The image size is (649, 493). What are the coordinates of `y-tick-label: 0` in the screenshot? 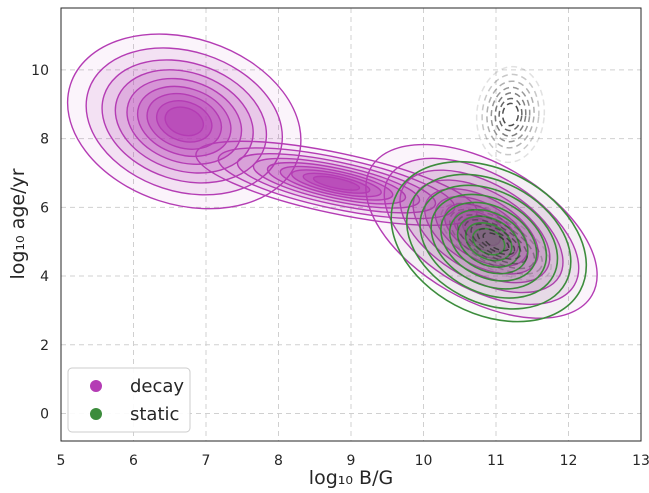 It's located at (44, 415).